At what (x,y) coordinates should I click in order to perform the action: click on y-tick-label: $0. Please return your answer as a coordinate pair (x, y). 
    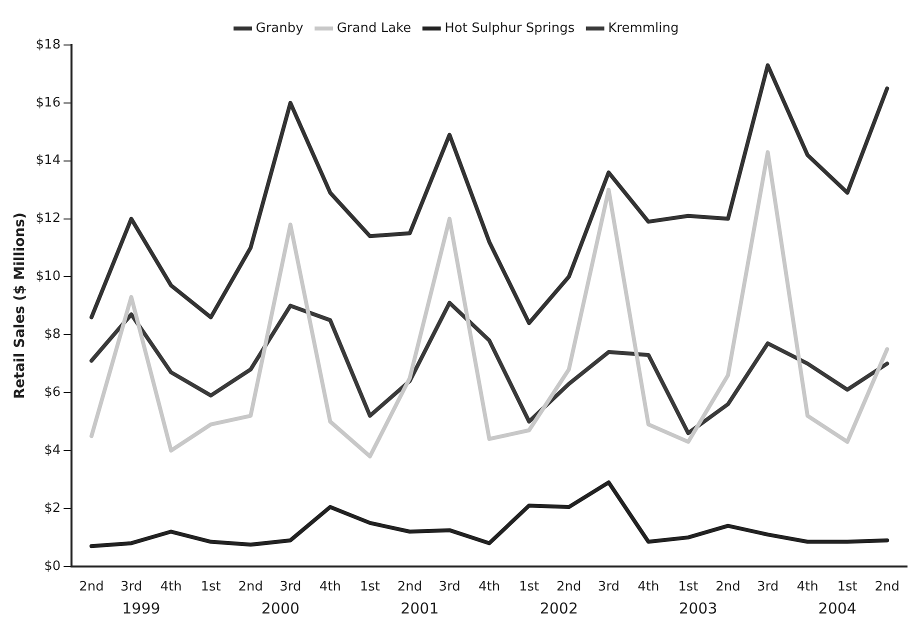
    Looking at the image, I should click on (52, 566).